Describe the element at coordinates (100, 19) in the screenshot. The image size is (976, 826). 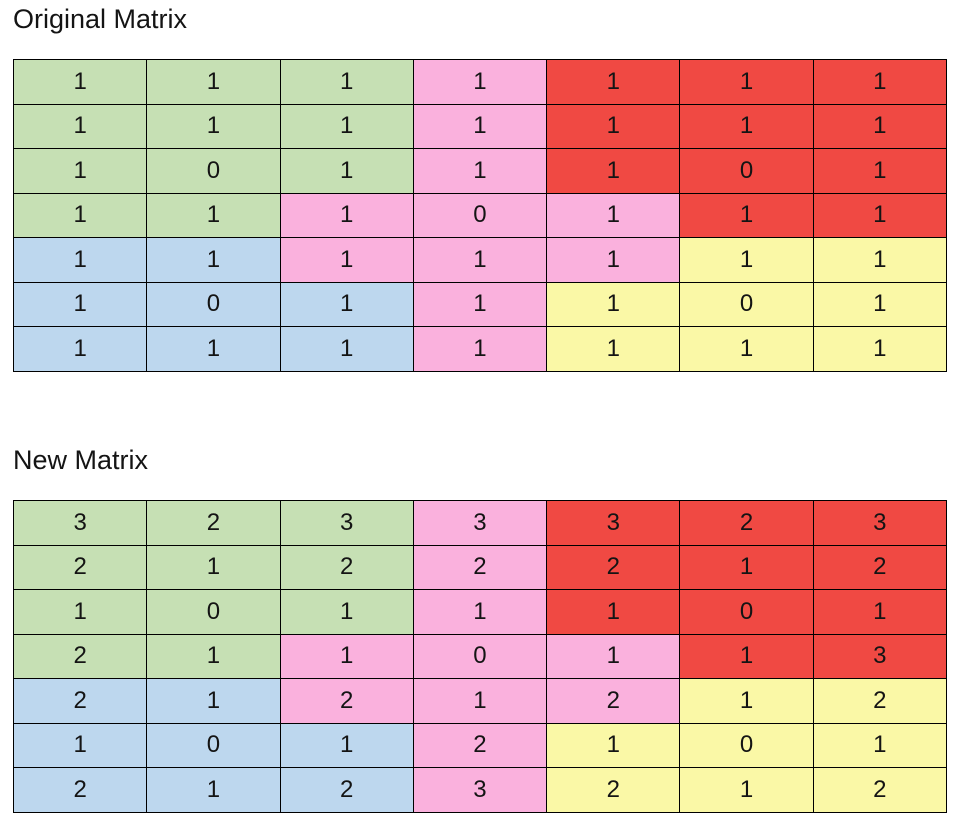
I see `original-matrix-title: Original Matrix` at that location.